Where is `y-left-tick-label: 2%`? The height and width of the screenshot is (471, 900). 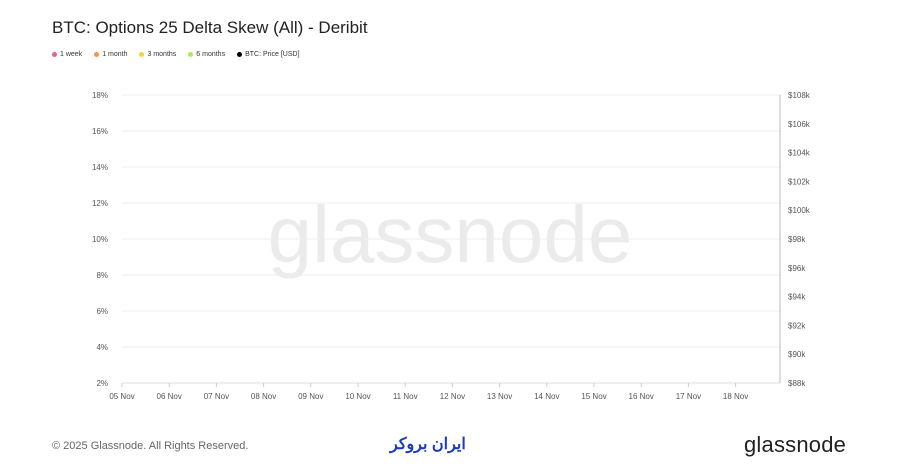 y-left-tick-label: 2% is located at coordinates (102, 383).